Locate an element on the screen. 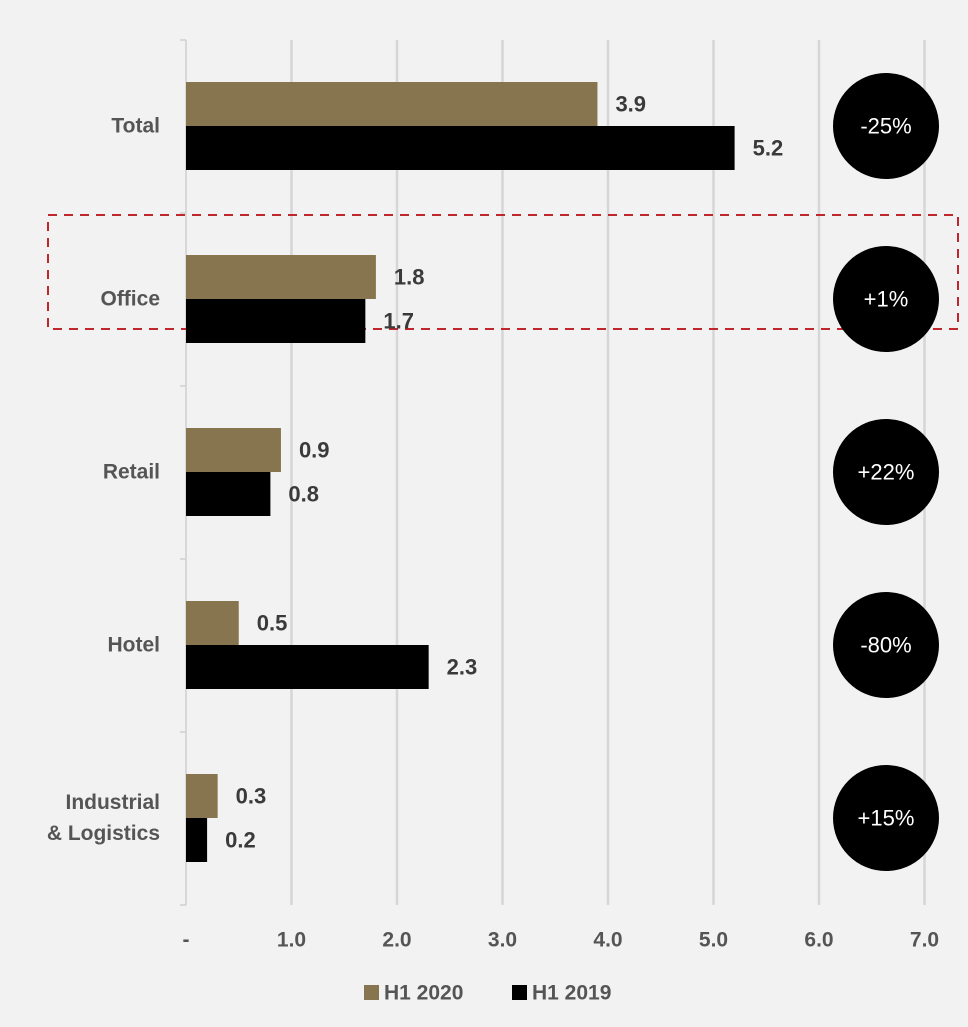 This screenshot has width=968, height=1027. category-label-line: Retail is located at coordinates (131, 472).